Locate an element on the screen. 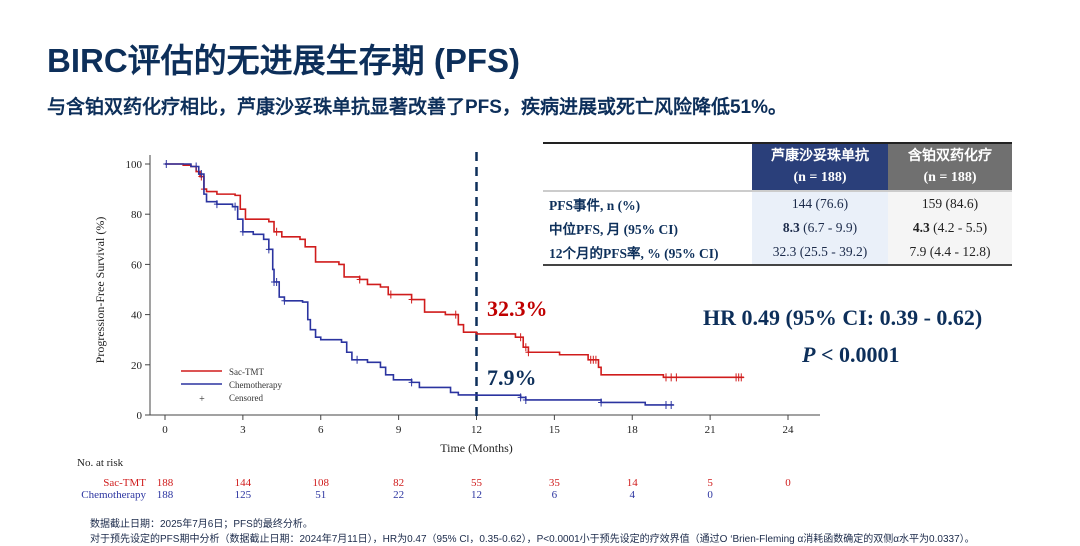  y-tick-label: 20 is located at coordinates (137, 366).